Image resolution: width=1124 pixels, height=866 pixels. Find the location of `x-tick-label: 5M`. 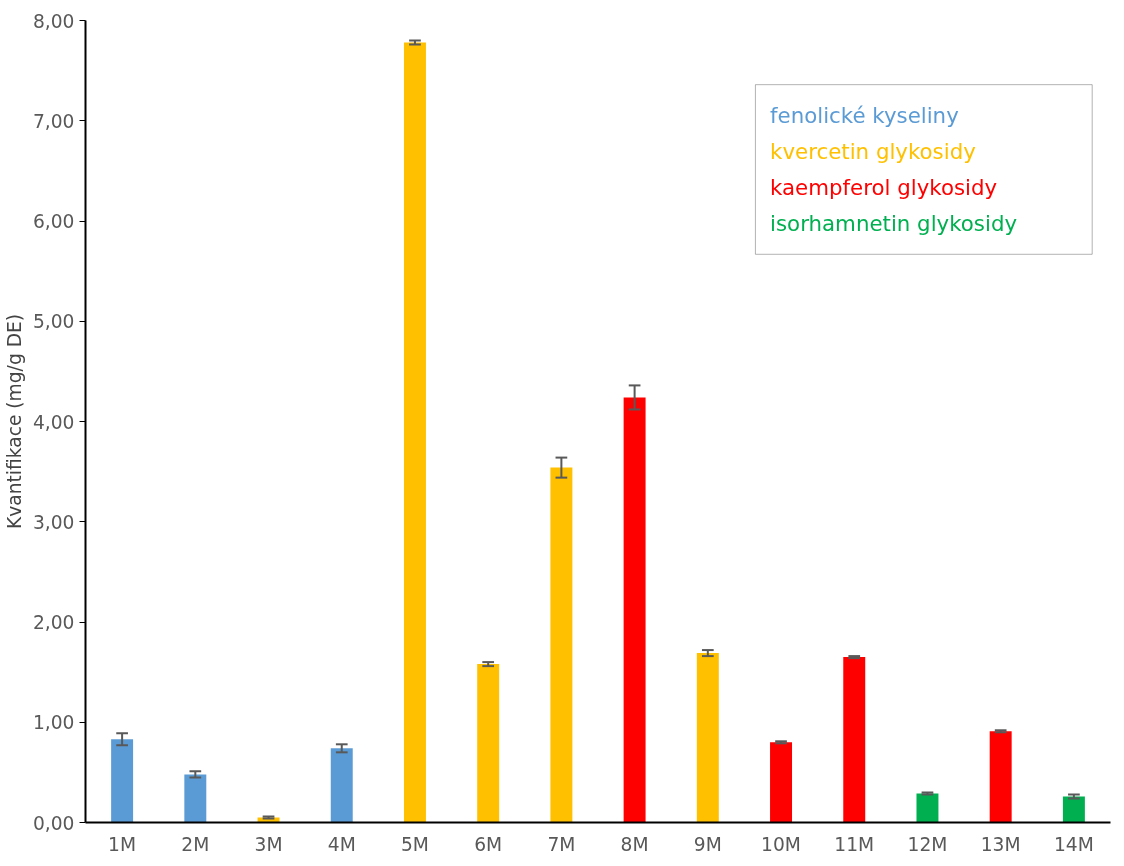

x-tick-label: 5M is located at coordinates (414, 844).